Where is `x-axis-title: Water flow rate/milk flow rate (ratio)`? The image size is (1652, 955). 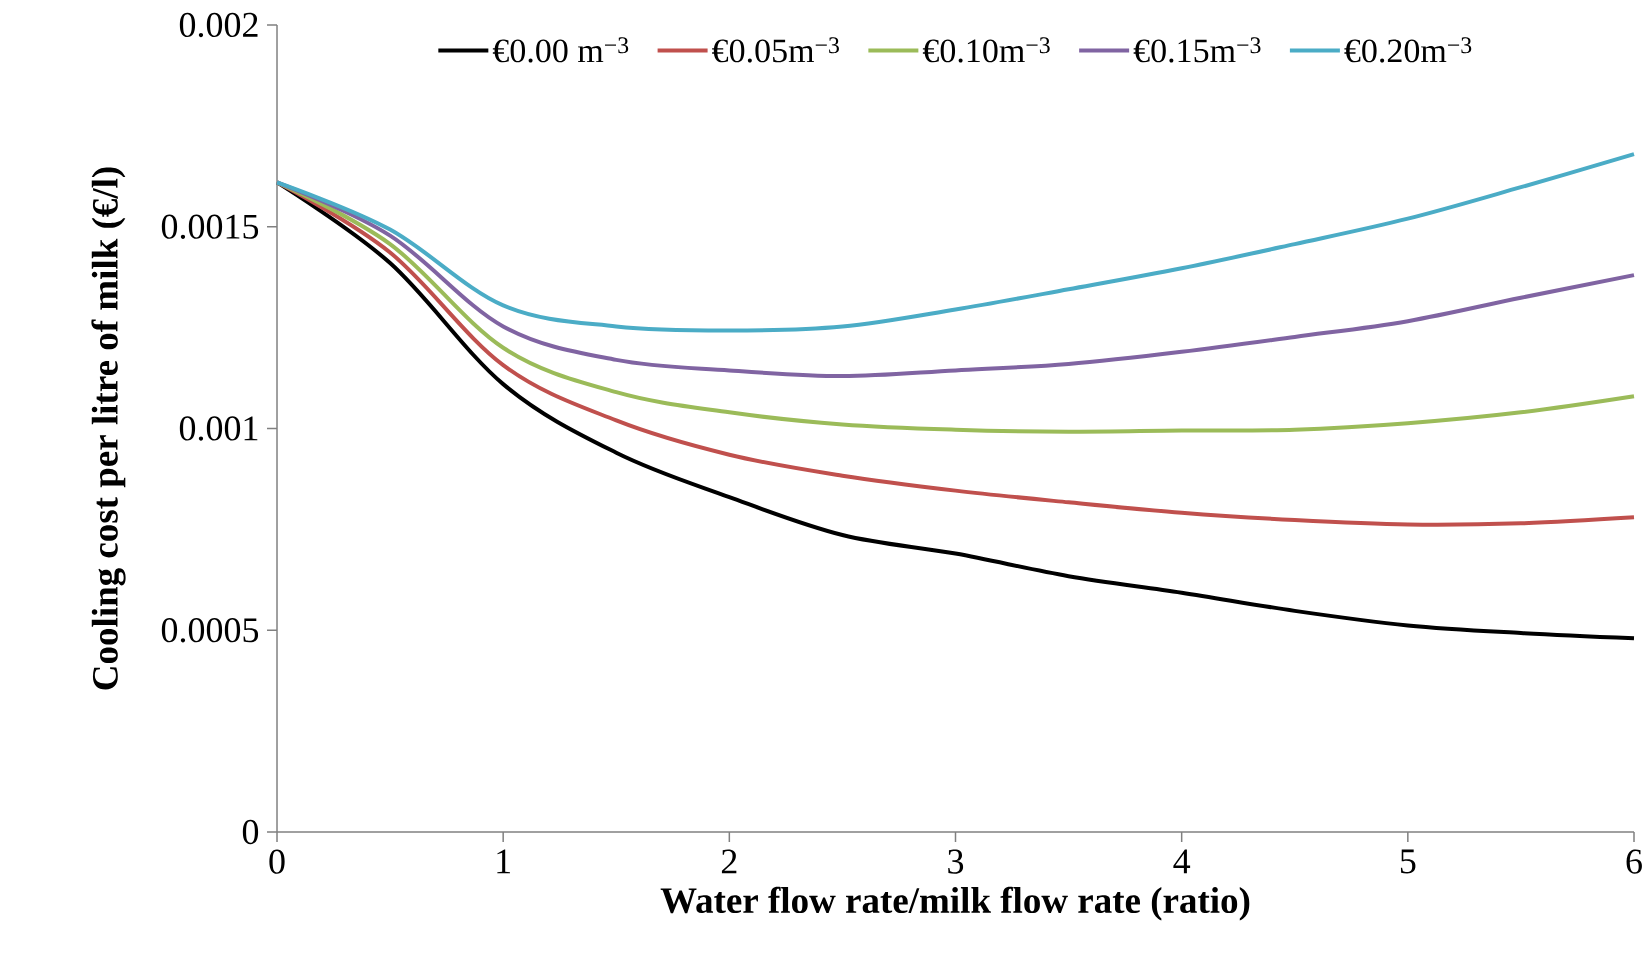
x-axis-title: Water flow rate/milk flow rate (ratio) is located at coordinates (955, 903).